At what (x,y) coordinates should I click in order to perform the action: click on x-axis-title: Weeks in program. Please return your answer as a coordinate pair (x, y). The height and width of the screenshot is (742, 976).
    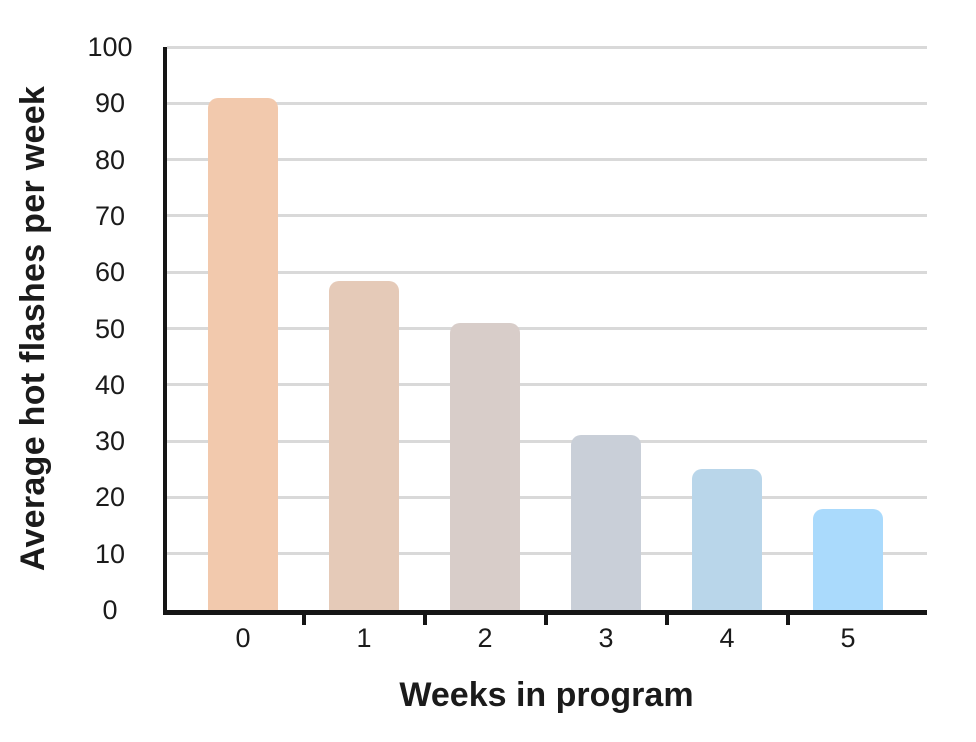
    Looking at the image, I should click on (546, 695).